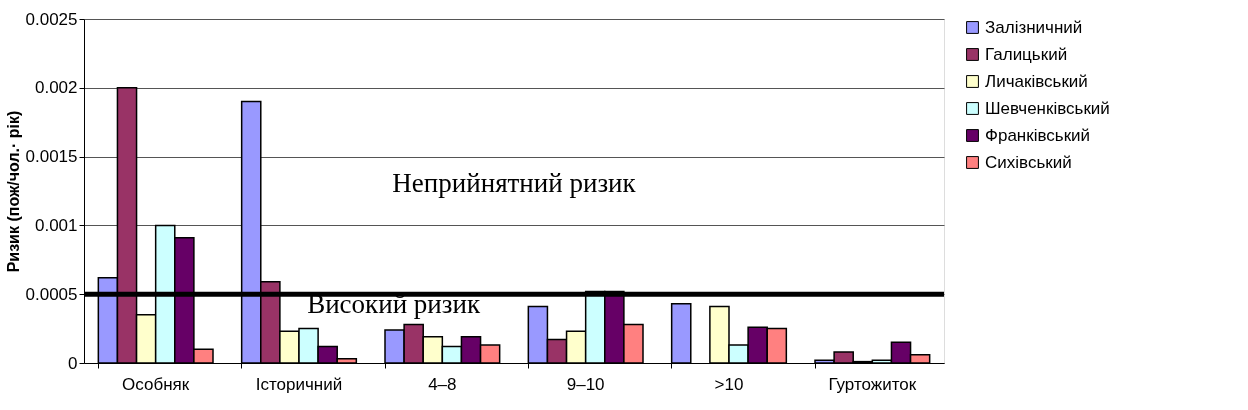 The height and width of the screenshot is (410, 1248). Describe the element at coordinates (1026, 54) in the screenshot. I see `legend-label: Галицький` at that location.